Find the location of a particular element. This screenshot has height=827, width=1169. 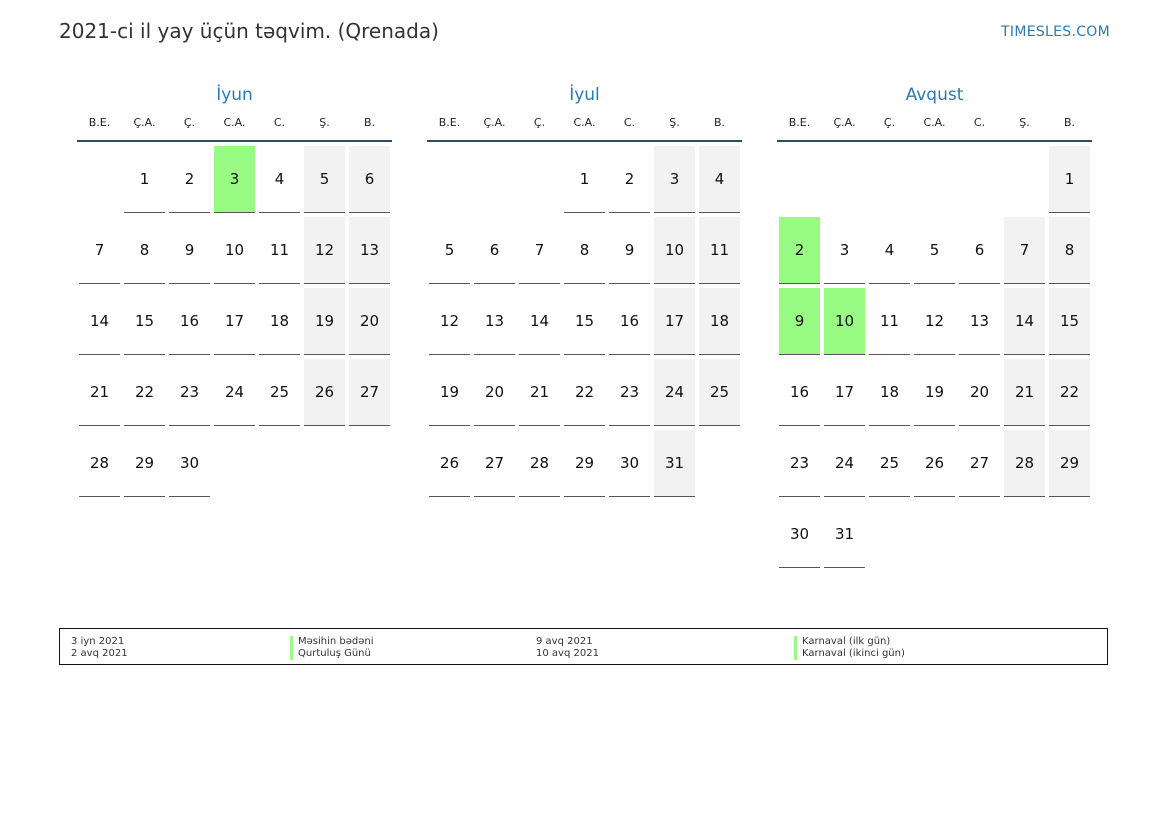

holiday-day-cell: 10 is located at coordinates (844, 321).